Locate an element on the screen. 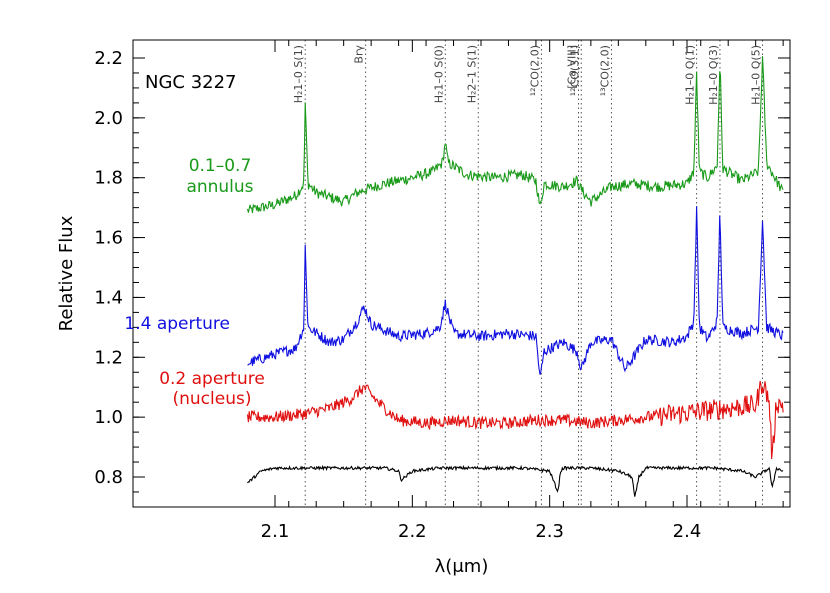  line-marker-label: ¹²CO(3,1) is located at coordinates (574, 70).